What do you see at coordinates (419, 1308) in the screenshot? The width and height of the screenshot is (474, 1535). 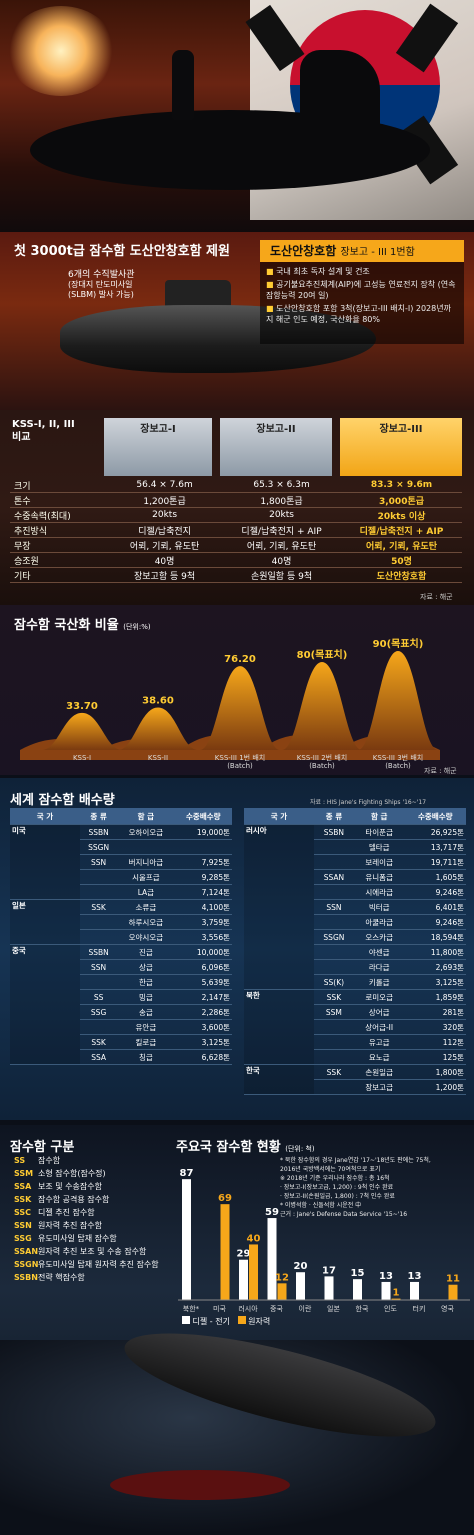 I see `major-category: 터키` at bounding box center [419, 1308].